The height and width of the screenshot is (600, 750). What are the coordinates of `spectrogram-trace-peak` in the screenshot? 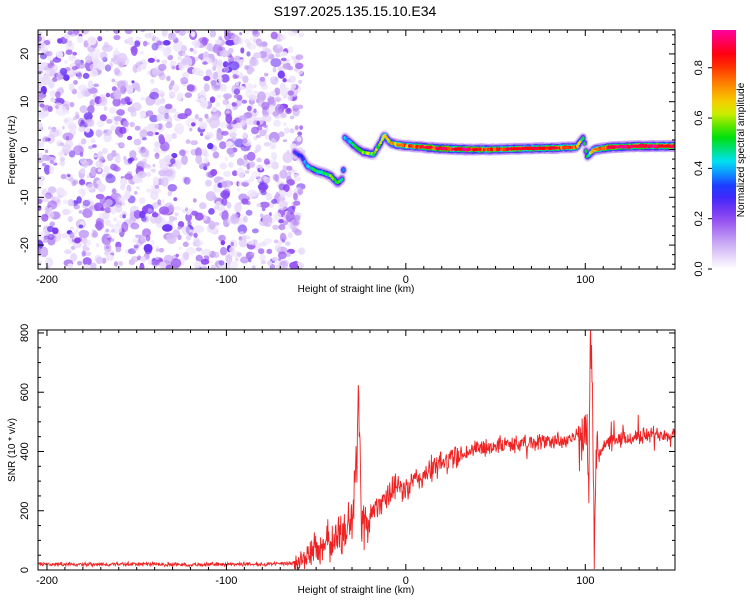 It's located at (428, 147).